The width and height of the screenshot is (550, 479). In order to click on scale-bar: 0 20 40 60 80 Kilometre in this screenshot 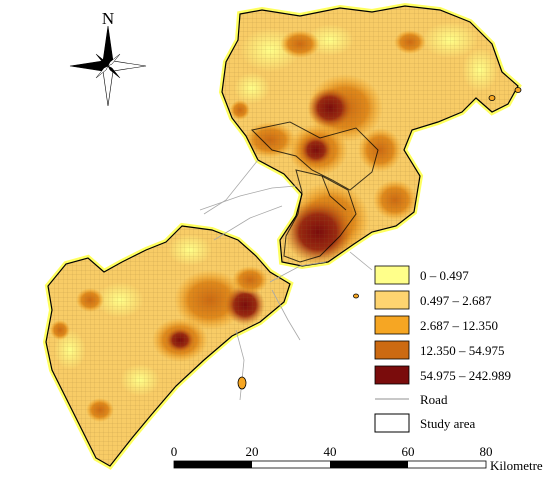, I will do `click(357, 458)`.